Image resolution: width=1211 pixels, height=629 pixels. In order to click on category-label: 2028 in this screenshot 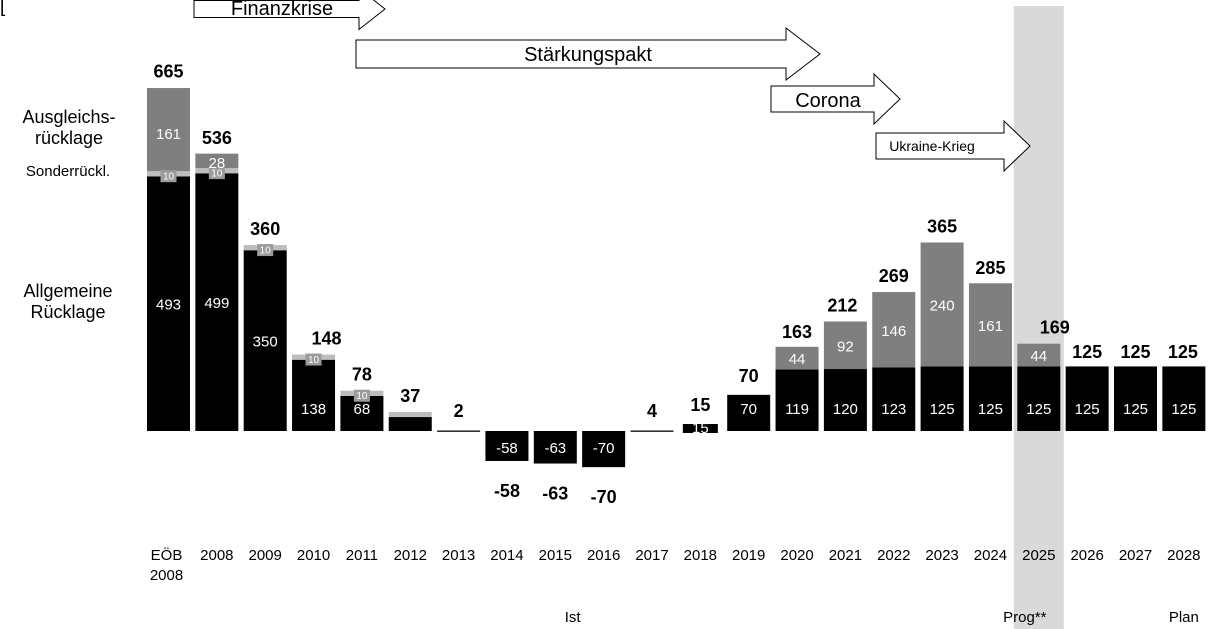, I will do `click(1183, 555)`.